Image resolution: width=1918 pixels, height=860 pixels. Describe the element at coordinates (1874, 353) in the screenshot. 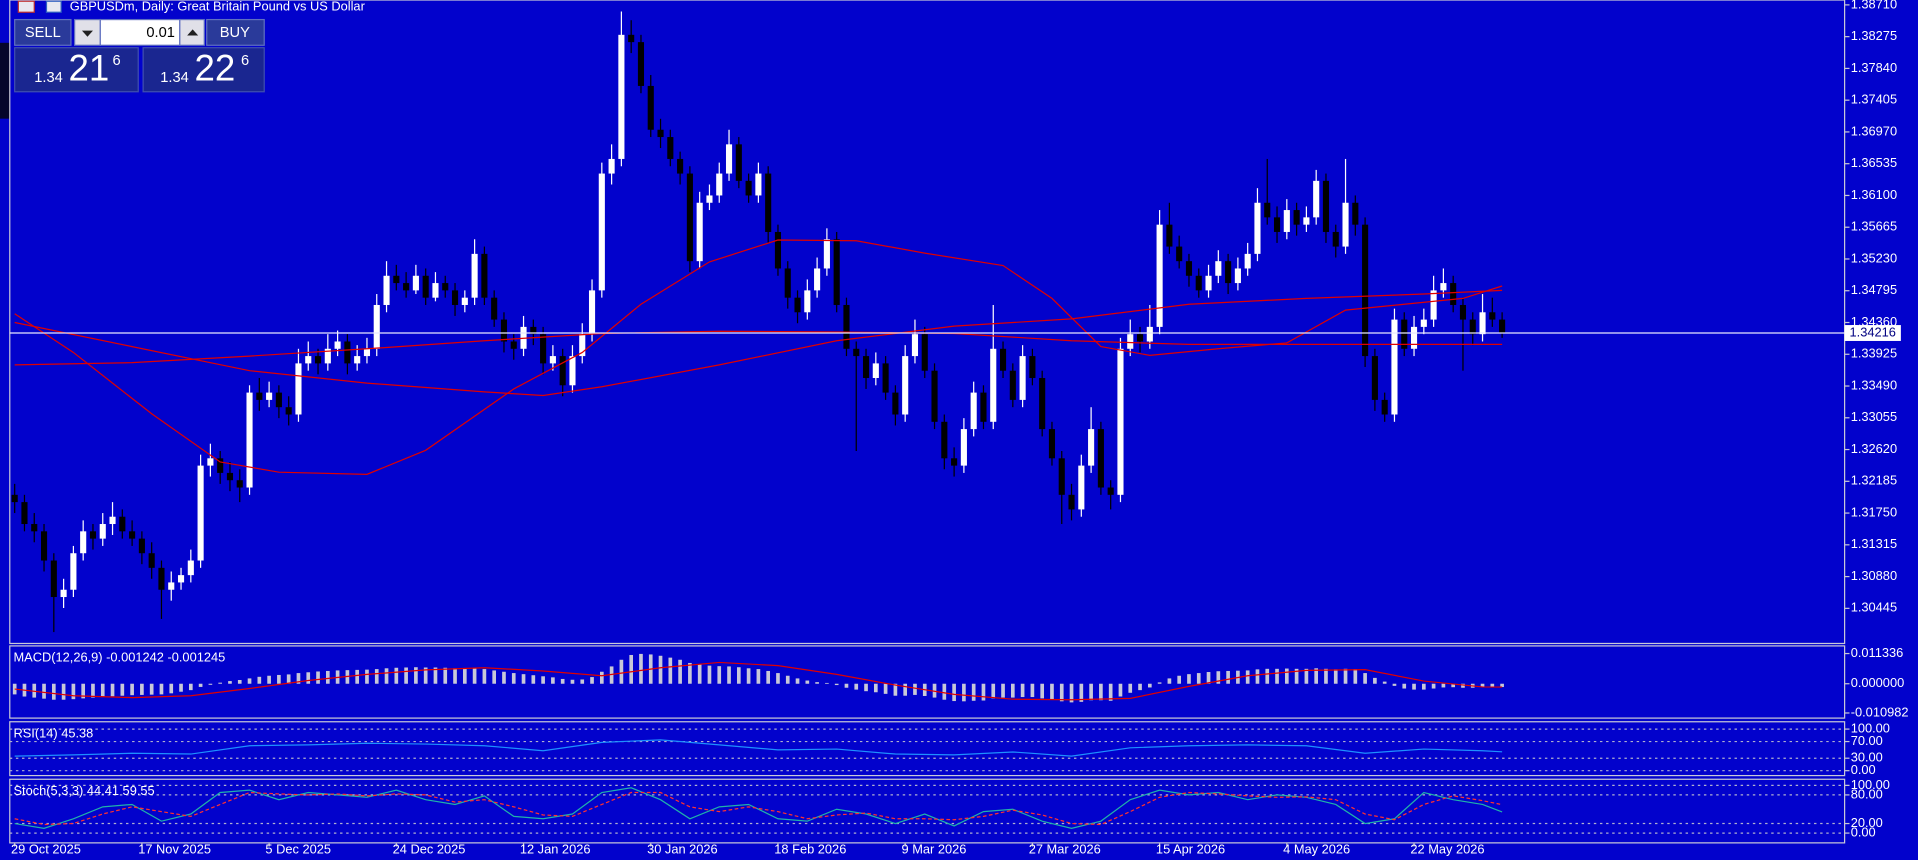

I see `y-tick-label: 1.33925` at that location.